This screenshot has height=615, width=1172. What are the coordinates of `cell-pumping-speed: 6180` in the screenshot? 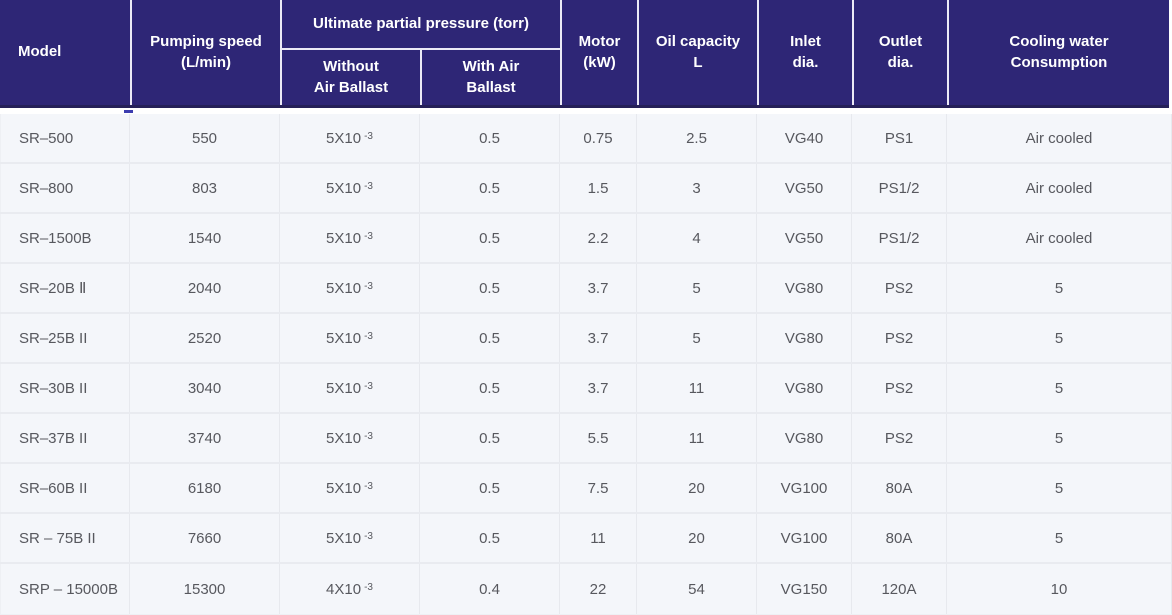 It's located at (205, 488).